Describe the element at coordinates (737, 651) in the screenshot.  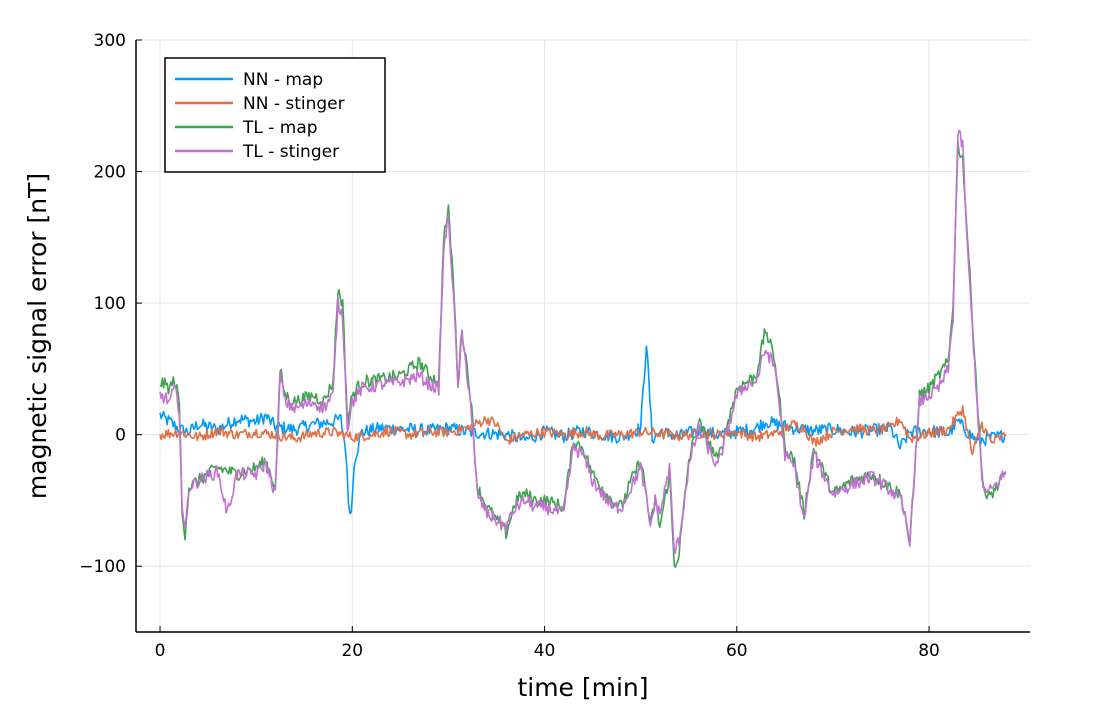
I see `x-tick-label: 60` at that location.